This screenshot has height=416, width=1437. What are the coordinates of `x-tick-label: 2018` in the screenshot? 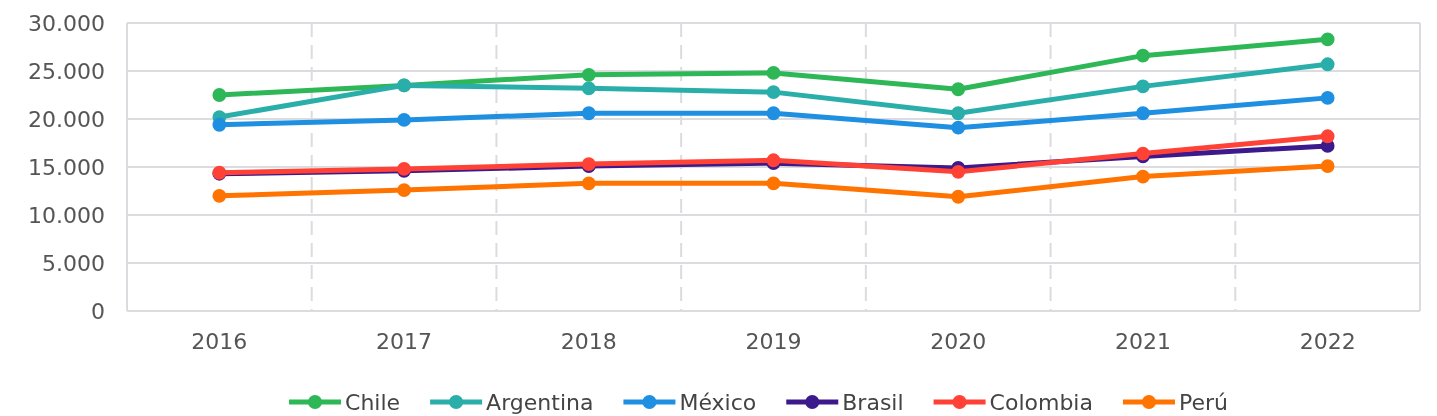 It's located at (588, 341).